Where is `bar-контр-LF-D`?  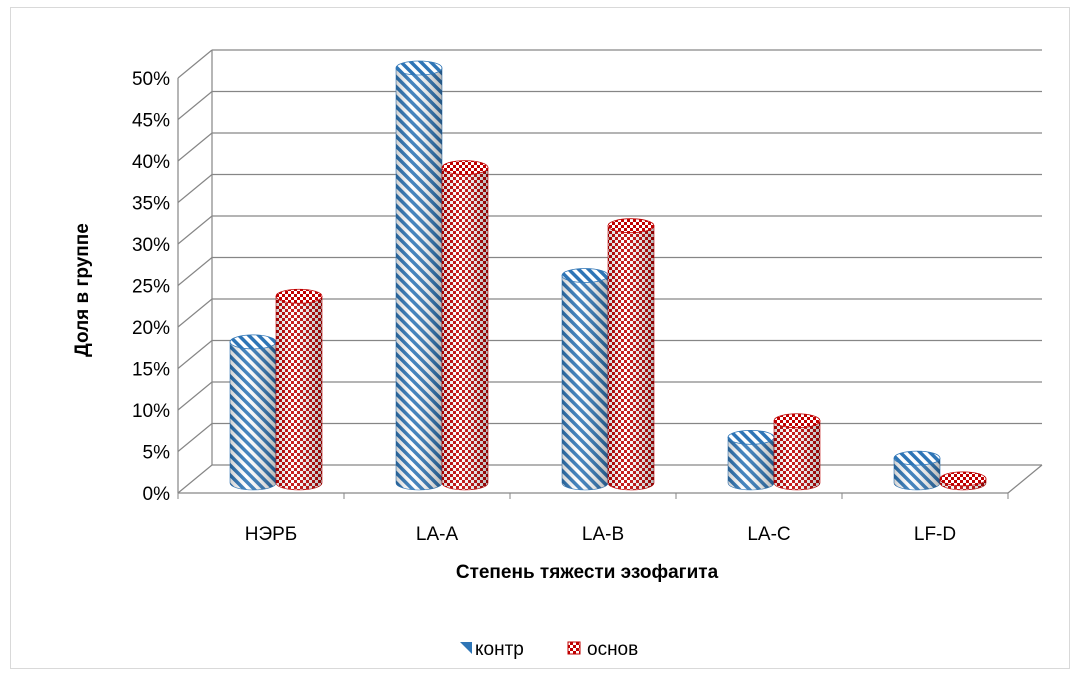
bar-контр-LF-D is located at coordinates (917, 470).